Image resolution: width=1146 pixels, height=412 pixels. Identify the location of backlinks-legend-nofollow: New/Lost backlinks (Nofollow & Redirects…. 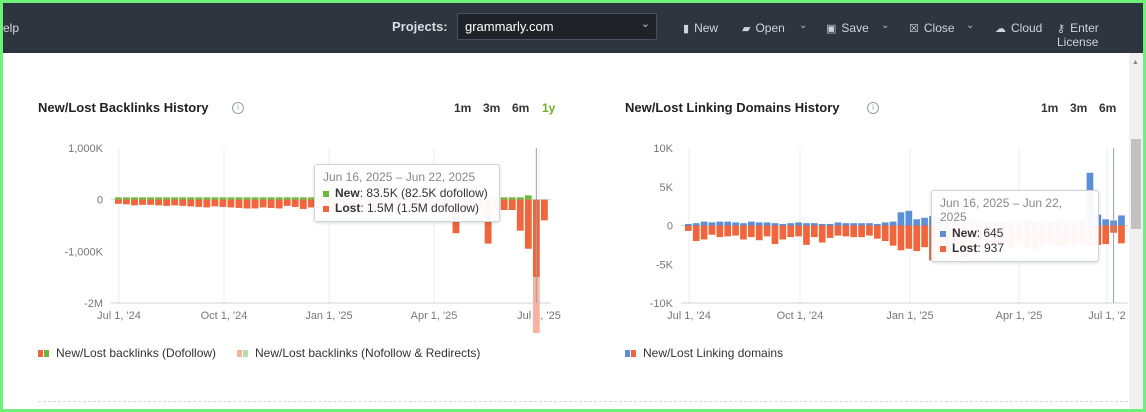
(358, 353).